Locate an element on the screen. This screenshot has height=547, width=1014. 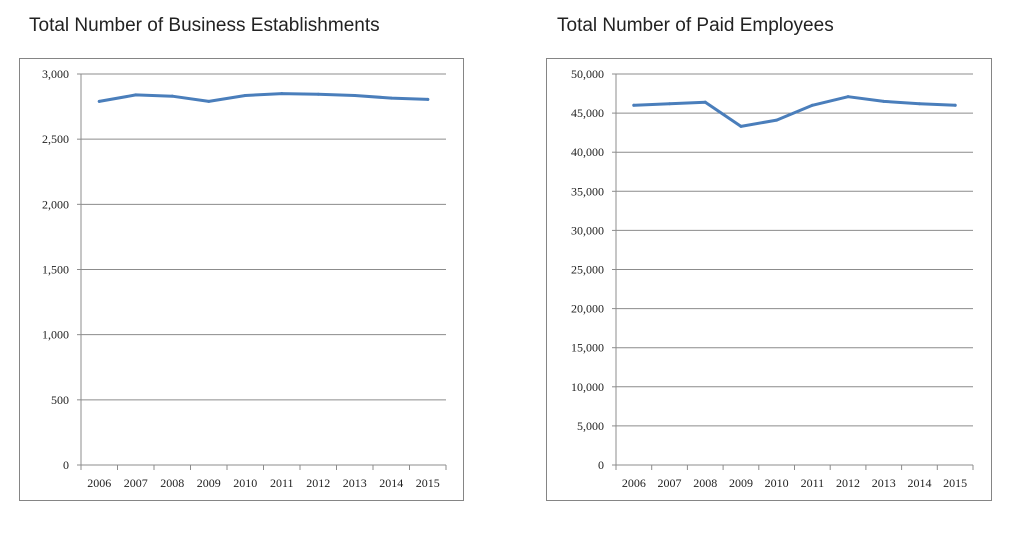
employees-y-tick-label: 0 is located at coordinates (601, 465).